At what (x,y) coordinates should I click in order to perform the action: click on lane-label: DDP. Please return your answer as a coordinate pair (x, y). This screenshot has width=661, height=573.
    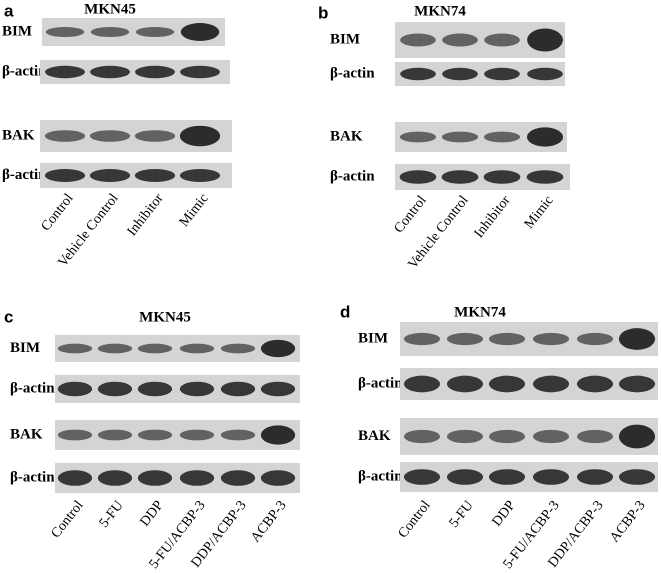
    Looking at the image, I should click on (152, 513).